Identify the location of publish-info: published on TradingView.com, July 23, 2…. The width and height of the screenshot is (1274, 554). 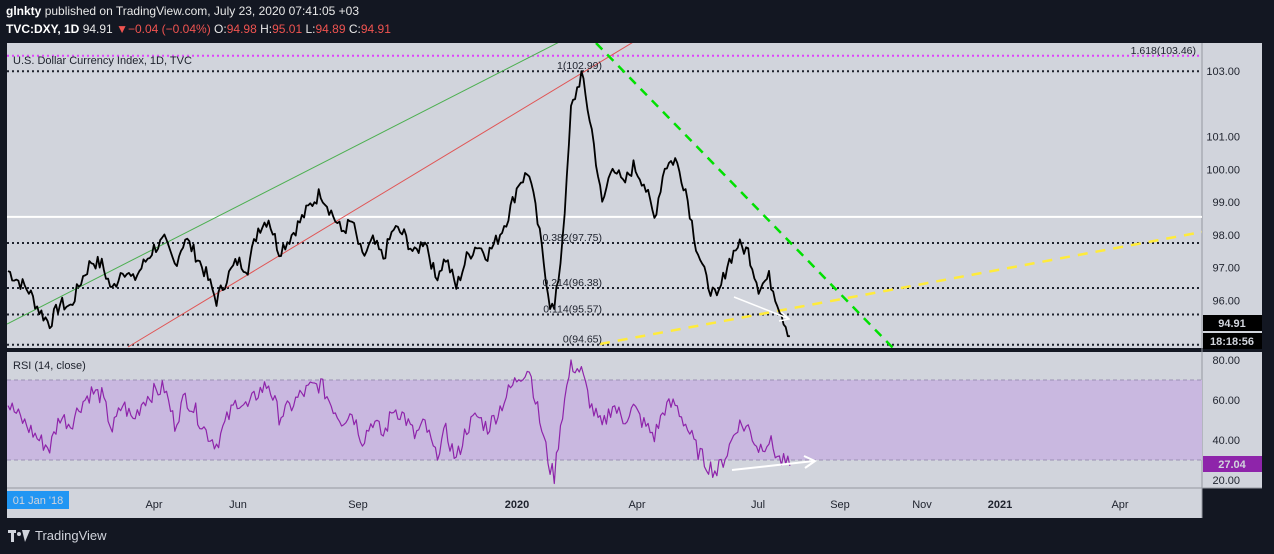
(202, 11).